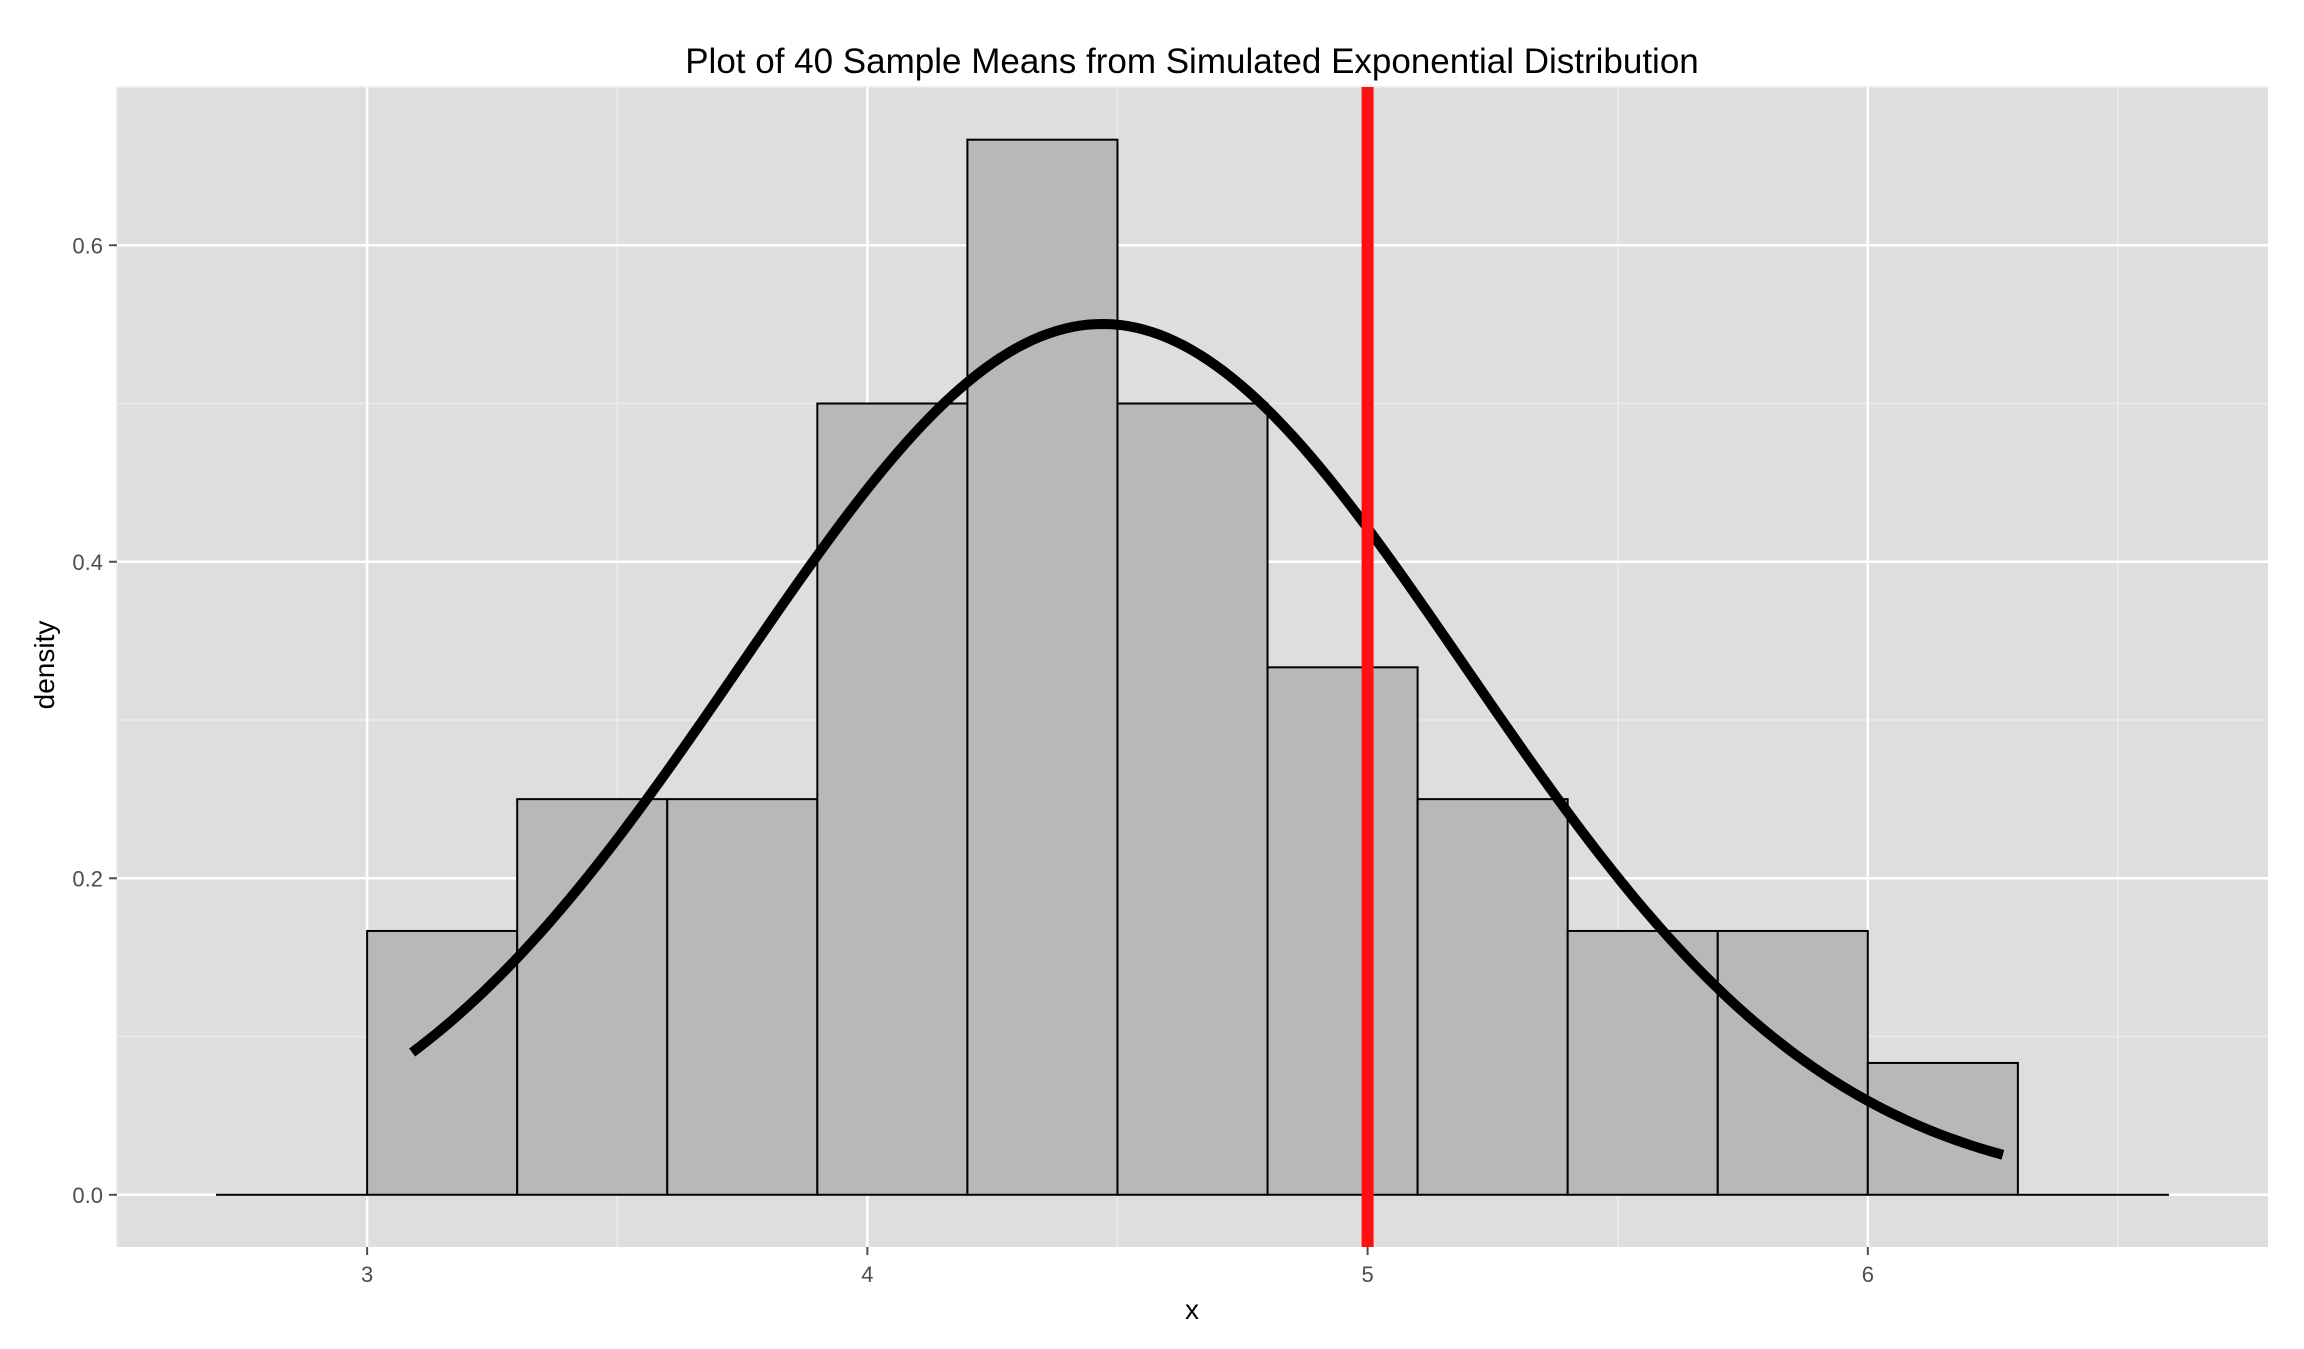 The width and height of the screenshot is (2304, 1349). I want to click on y-axis-title: density, so click(44, 665).